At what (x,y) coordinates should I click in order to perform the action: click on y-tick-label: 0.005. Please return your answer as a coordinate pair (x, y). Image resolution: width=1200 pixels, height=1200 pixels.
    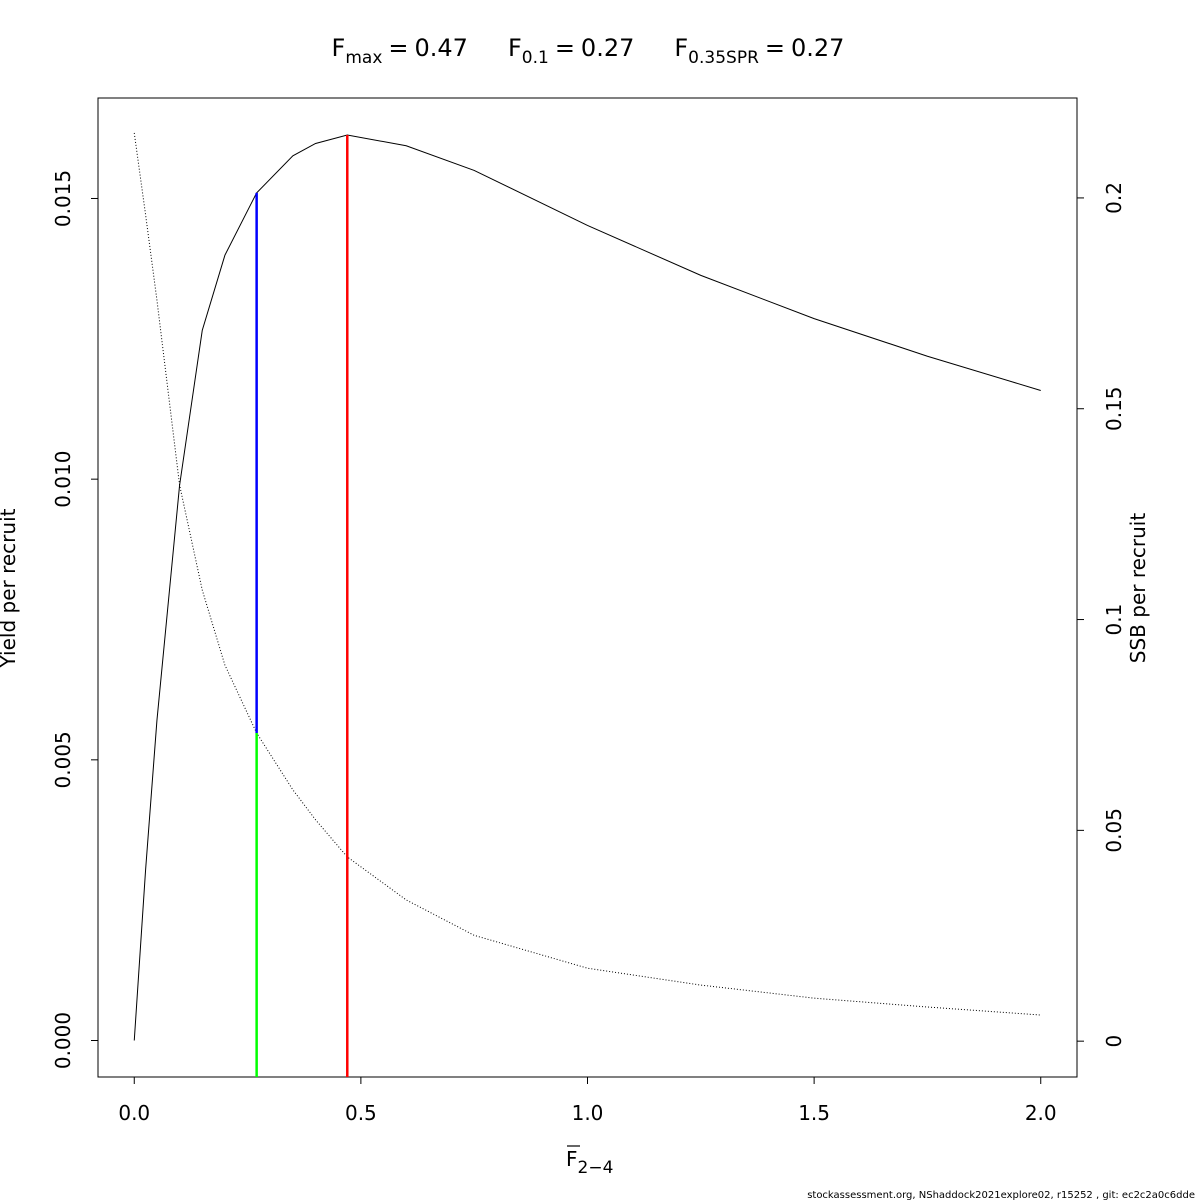
    Looking at the image, I should click on (63, 759).